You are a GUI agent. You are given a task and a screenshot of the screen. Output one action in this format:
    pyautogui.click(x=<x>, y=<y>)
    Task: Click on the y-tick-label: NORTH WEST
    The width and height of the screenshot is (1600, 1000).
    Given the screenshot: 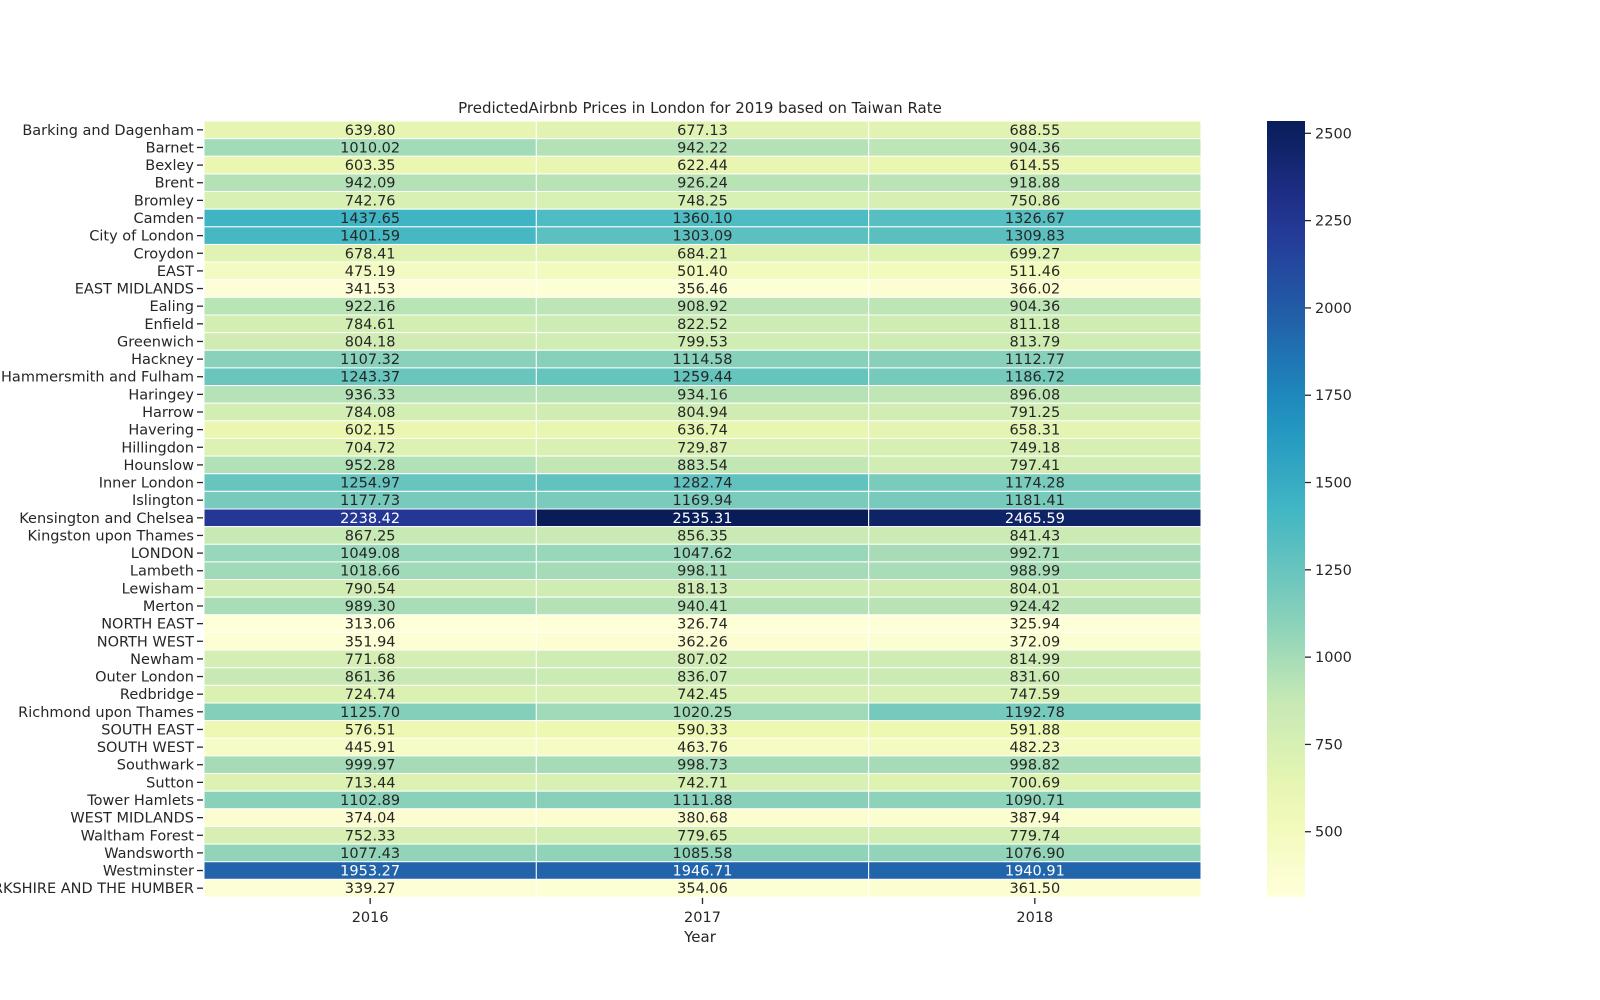 What is the action you would take?
    pyautogui.click(x=145, y=642)
    